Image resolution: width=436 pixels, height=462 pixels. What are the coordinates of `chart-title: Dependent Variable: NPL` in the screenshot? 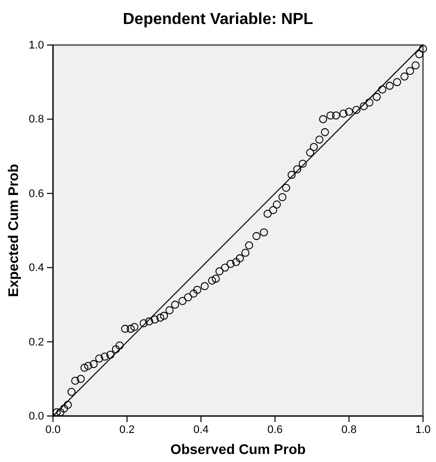 It's located at (218, 19).